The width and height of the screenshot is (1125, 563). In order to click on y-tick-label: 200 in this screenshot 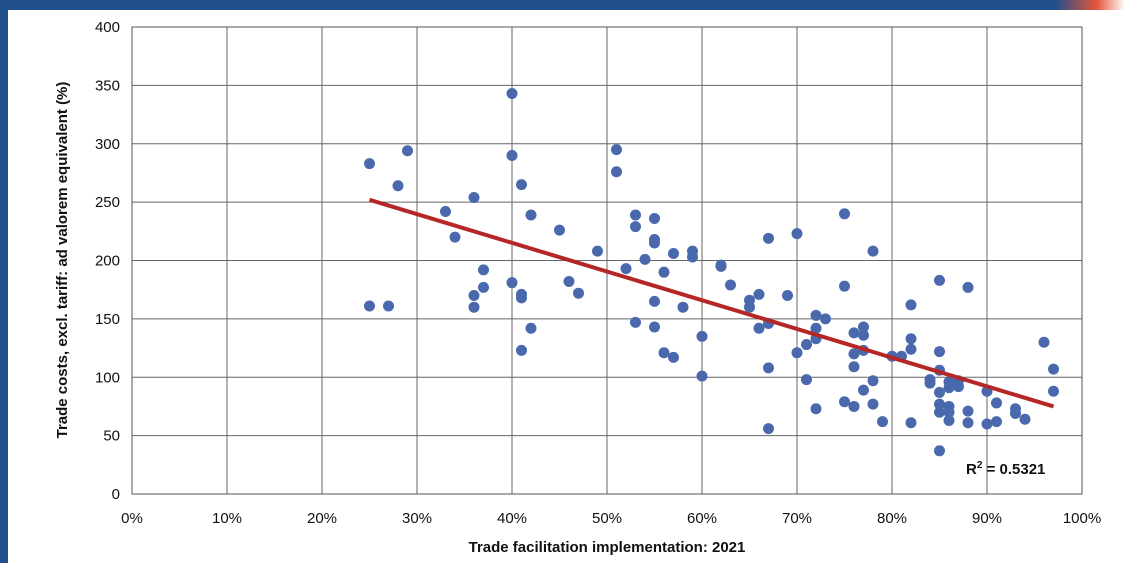, I will do `click(107, 261)`.